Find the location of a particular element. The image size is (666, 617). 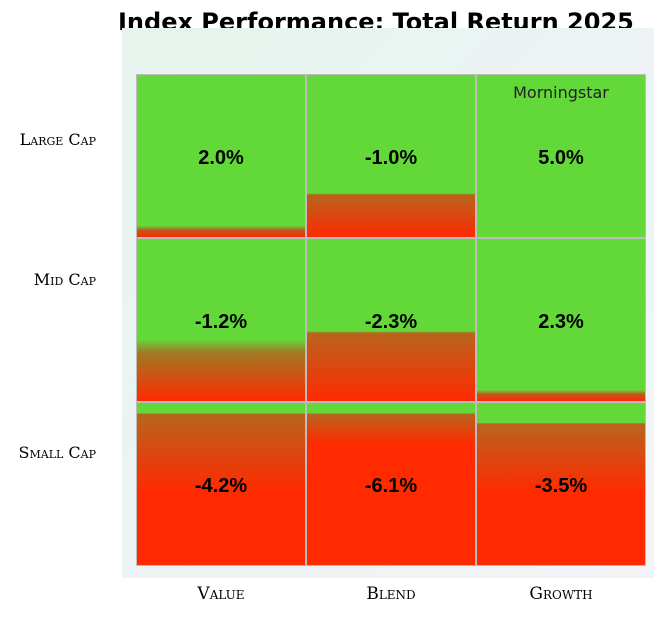

cell-value-label: -1.0% is located at coordinates (391, 158).